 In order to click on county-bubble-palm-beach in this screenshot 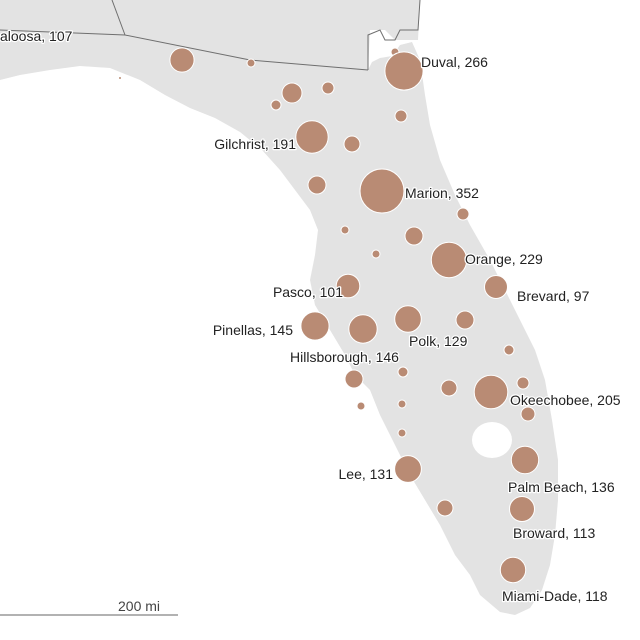, I will do `click(525, 460)`.